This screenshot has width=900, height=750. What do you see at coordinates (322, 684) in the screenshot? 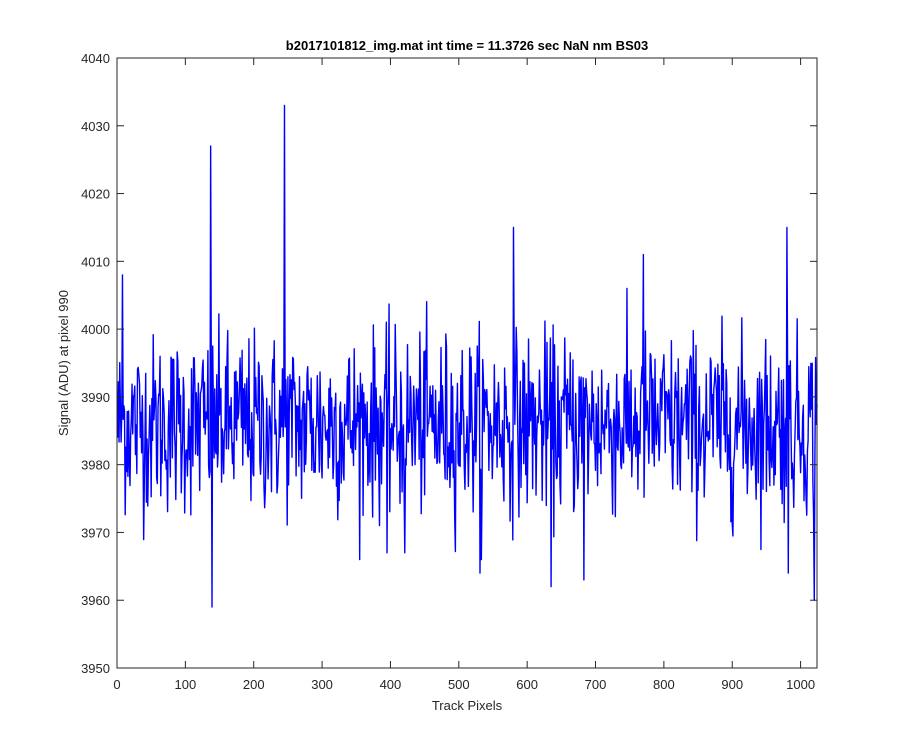
I see `x-tick-label: 300` at bounding box center [322, 684].